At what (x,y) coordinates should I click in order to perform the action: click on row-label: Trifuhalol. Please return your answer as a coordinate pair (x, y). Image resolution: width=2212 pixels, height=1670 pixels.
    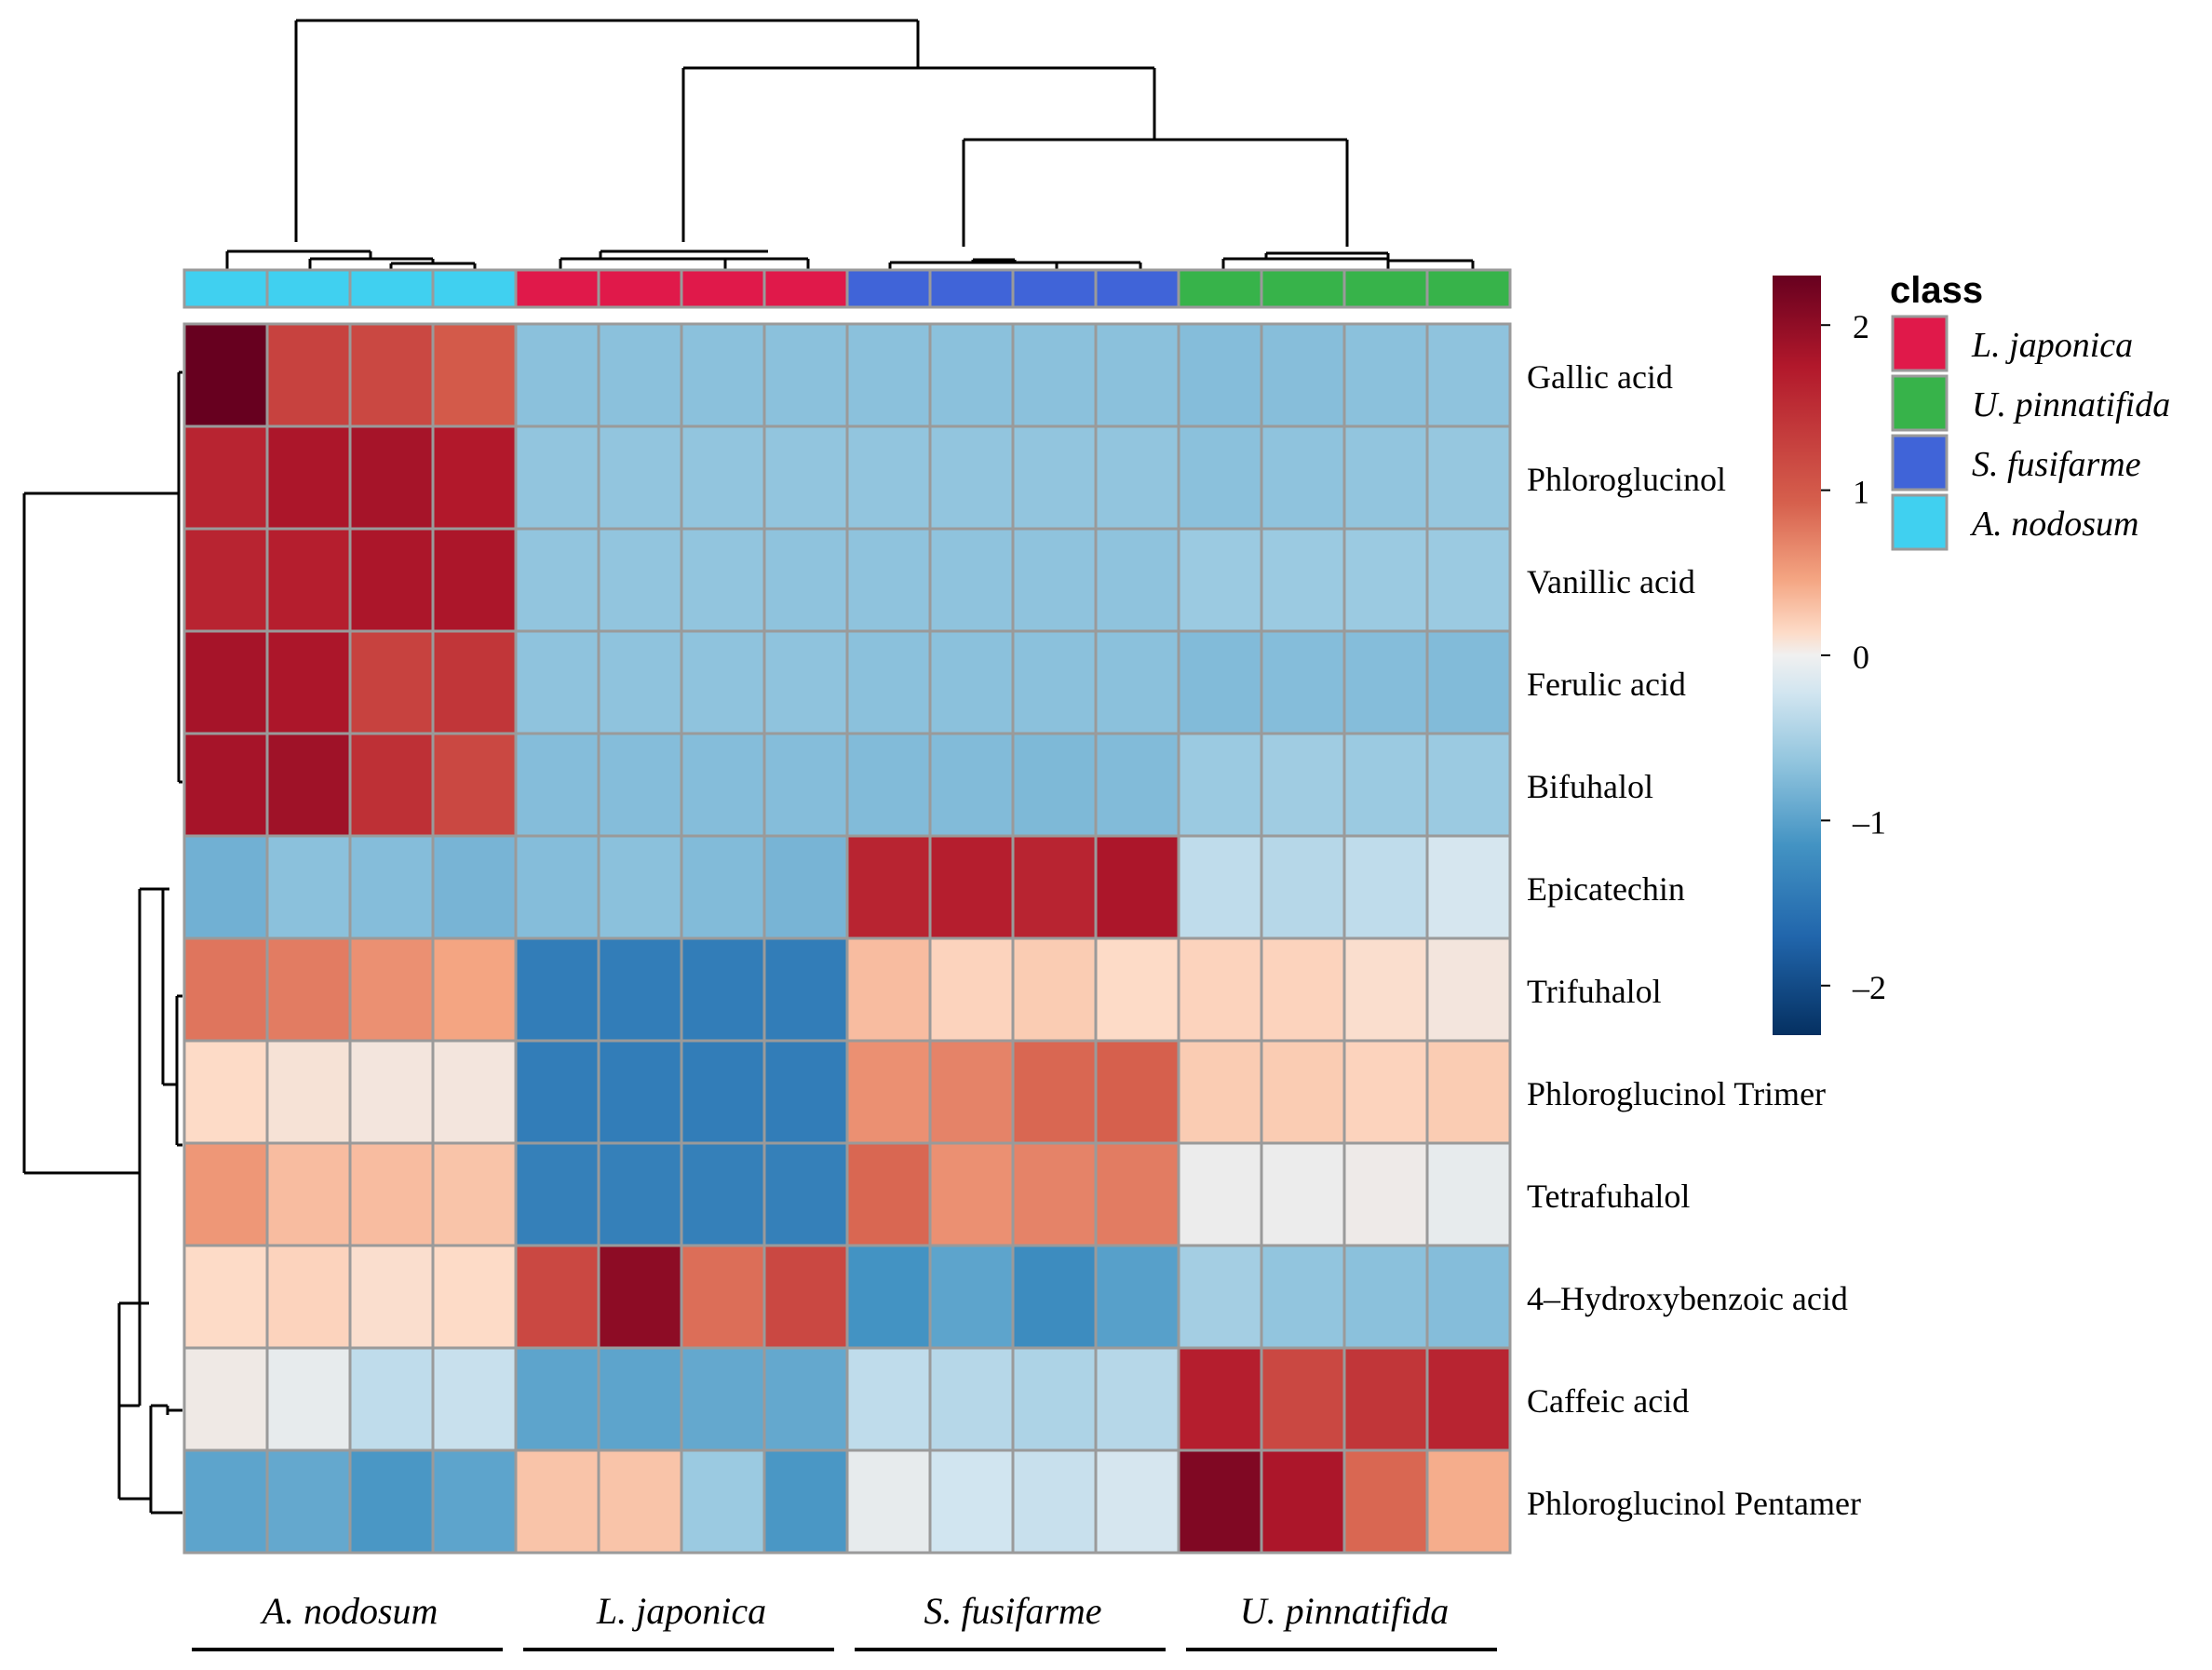
    Looking at the image, I should click on (1594, 991).